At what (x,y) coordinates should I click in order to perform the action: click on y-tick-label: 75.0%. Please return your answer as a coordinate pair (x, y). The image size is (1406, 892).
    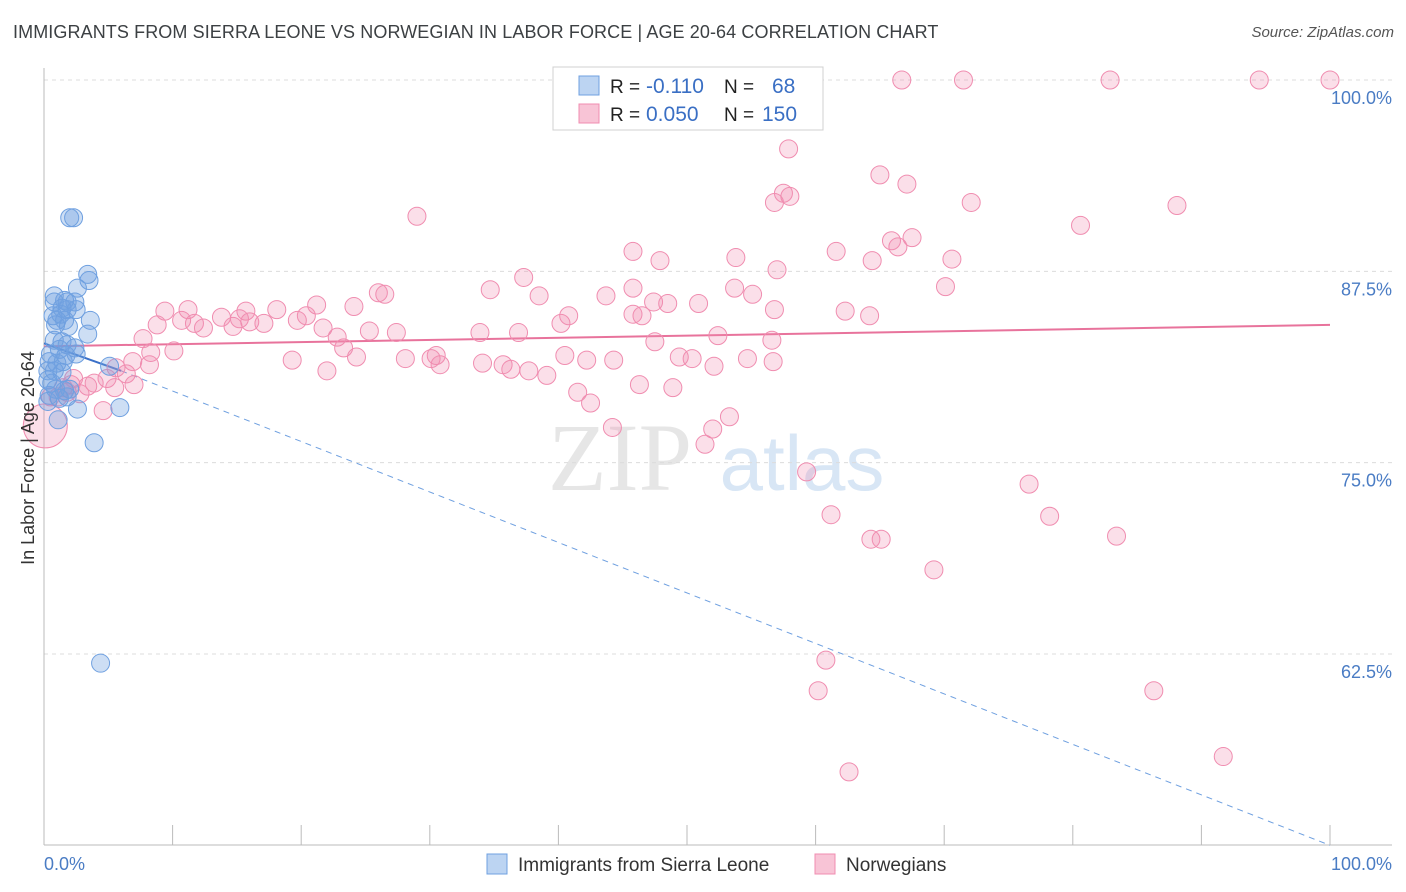
    Looking at the image, I should click on (1366, 481).